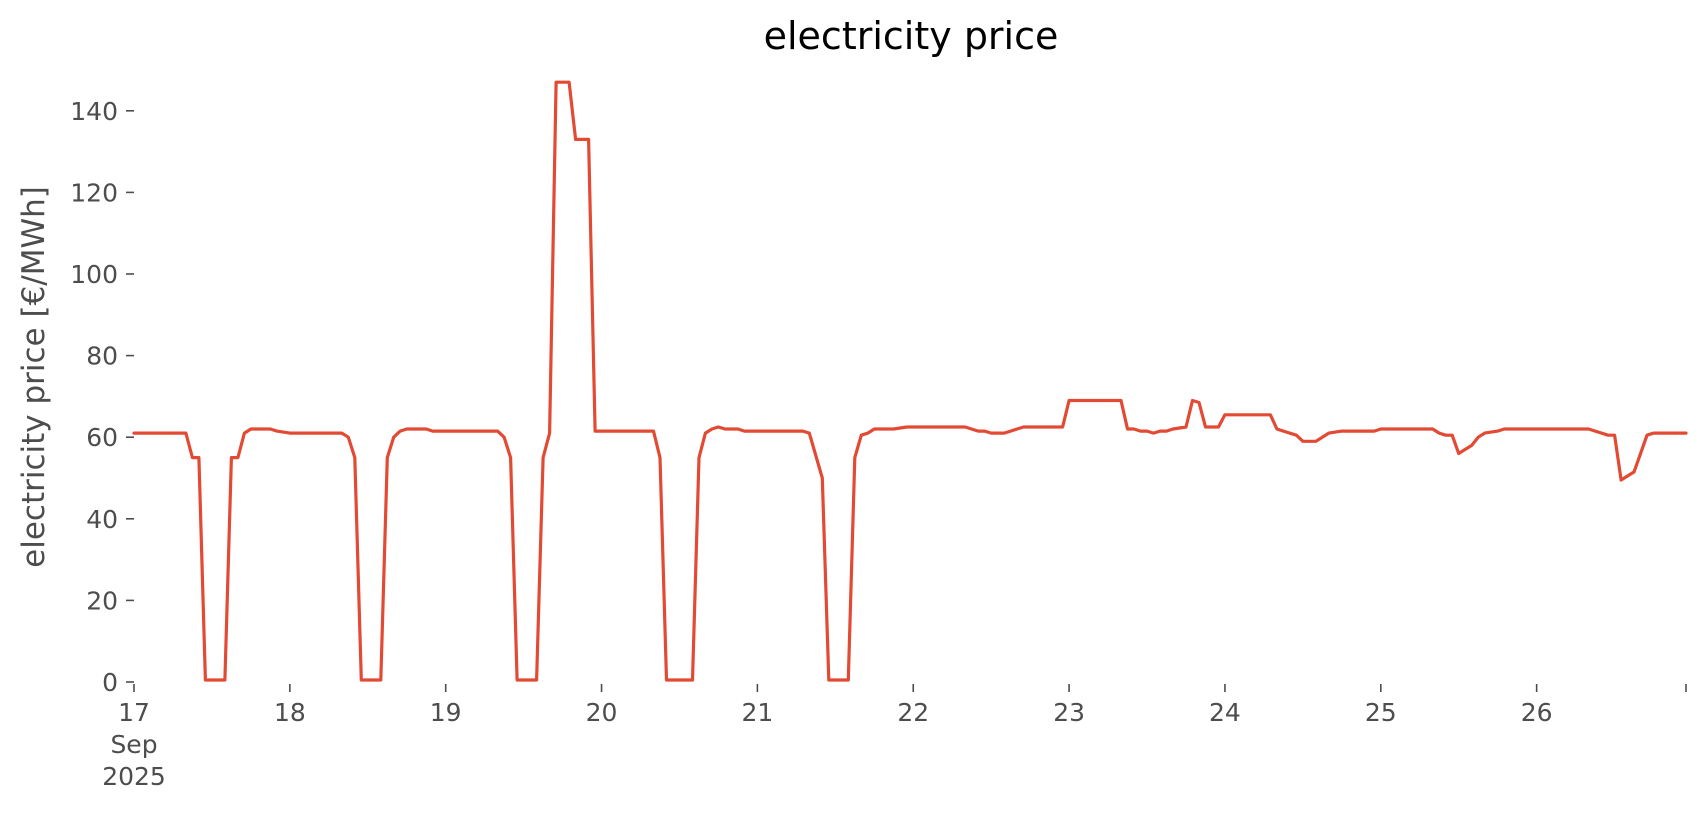 The width and height of the screenshot is (1706, 815). What do you see at coordinates (94, 192) in the screenshot?
I see `y-tick-label: 120` at bounding box center [94, 192].